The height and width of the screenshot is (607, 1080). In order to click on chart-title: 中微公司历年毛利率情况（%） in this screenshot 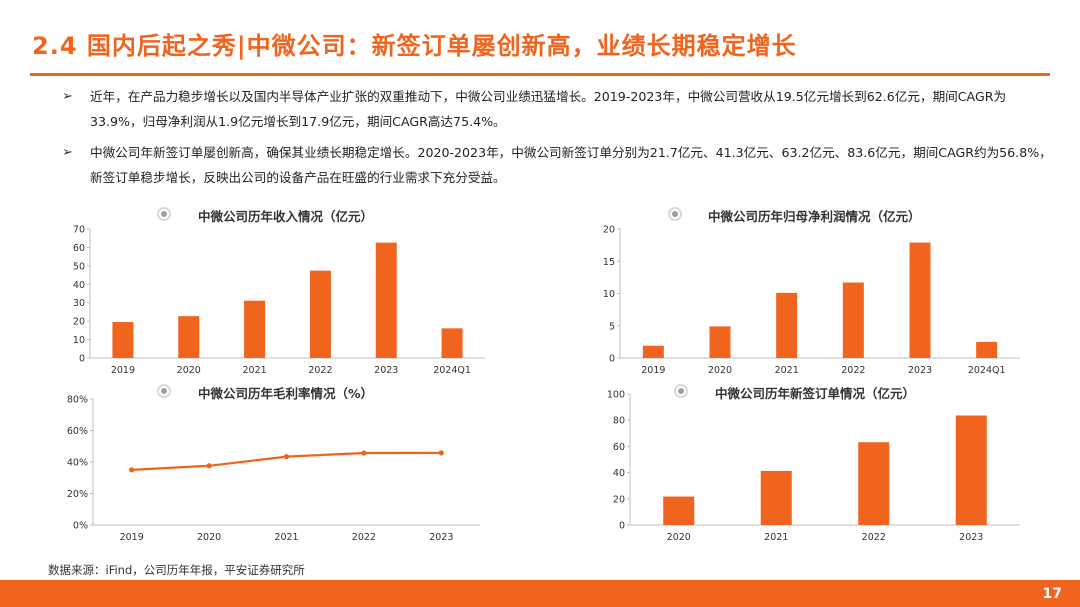, I will do `click(286, 393)`.